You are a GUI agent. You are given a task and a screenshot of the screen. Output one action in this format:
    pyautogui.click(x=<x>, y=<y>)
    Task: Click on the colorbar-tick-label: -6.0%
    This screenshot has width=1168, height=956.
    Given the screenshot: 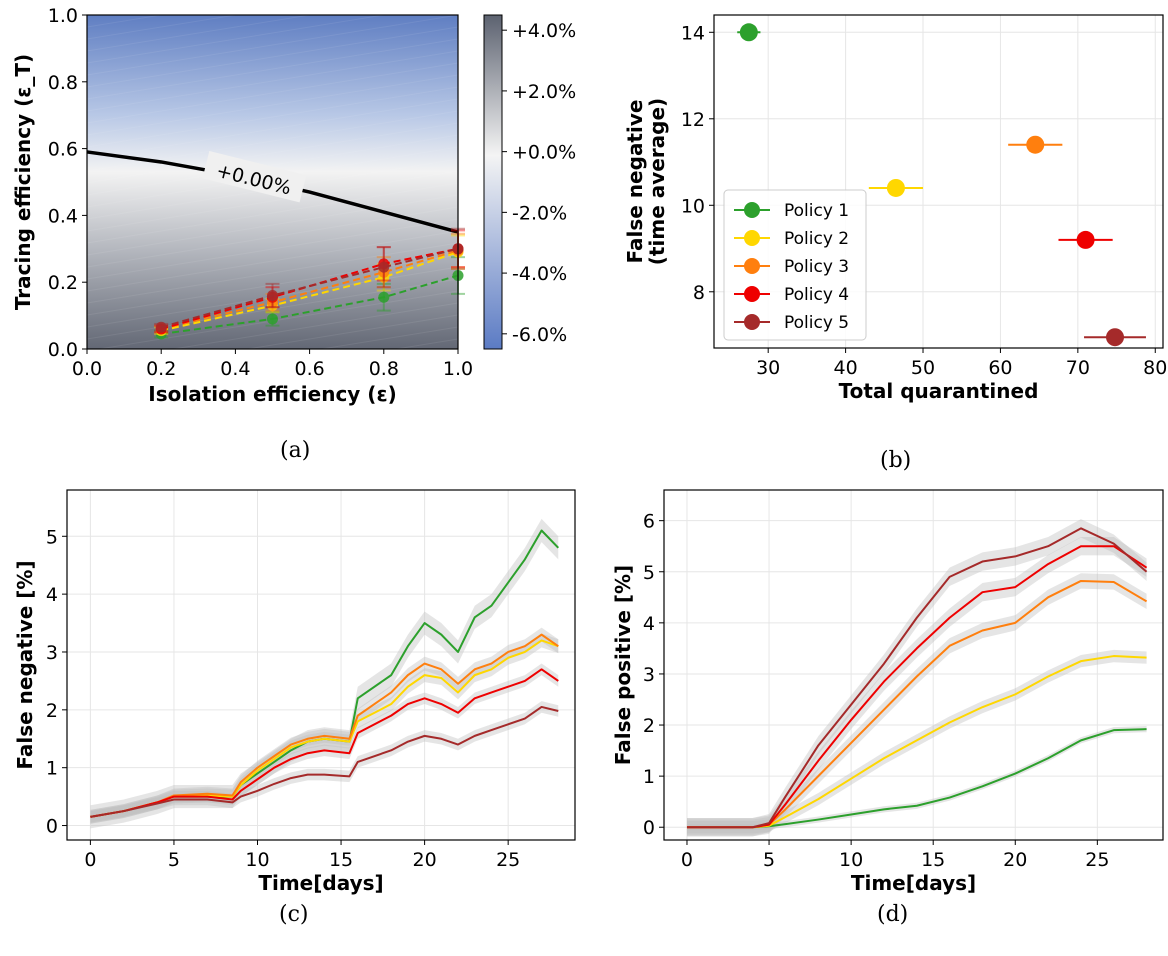 What is the action you would take?
    pyautogui.click(x=539, y=335)
    